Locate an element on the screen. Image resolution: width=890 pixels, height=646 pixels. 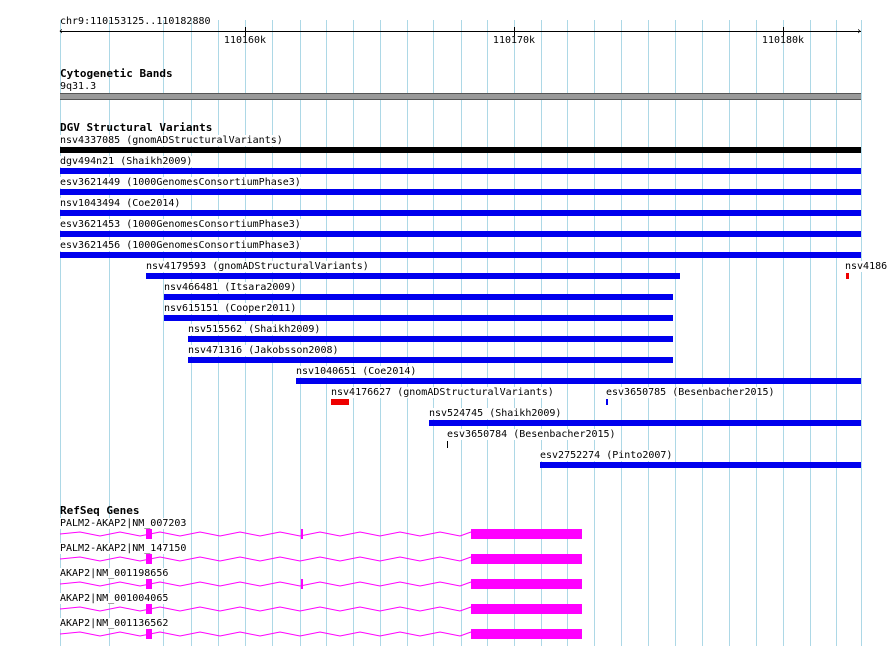
gene-label: AKAP2|NM_001198656 is located at coordinates (114, 573).